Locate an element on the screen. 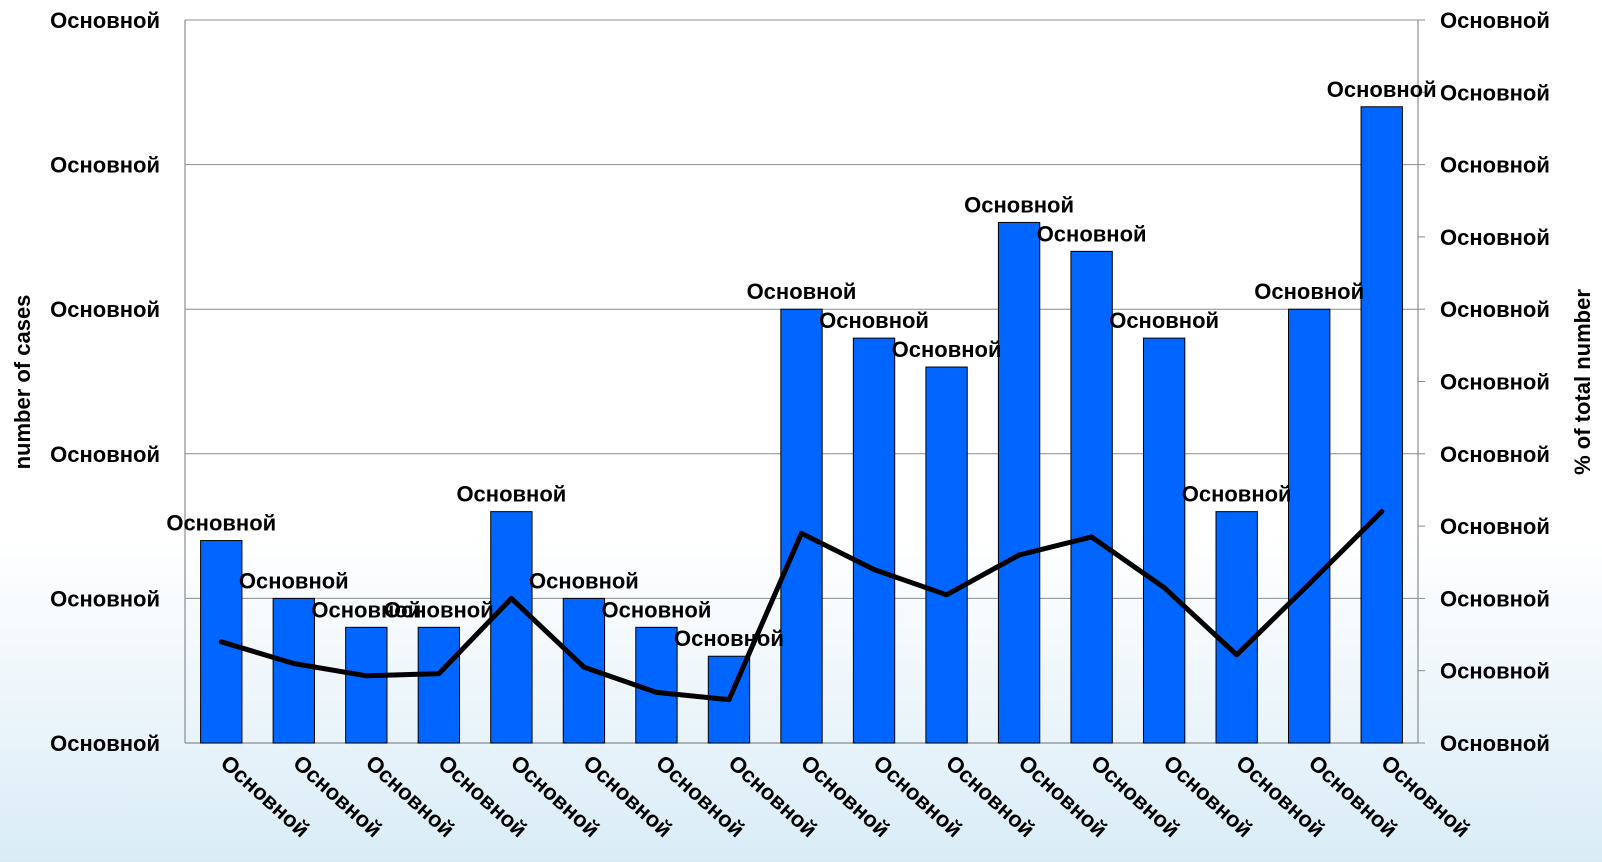  left-axis-title: number of cases is located at coordinates (22, 382).